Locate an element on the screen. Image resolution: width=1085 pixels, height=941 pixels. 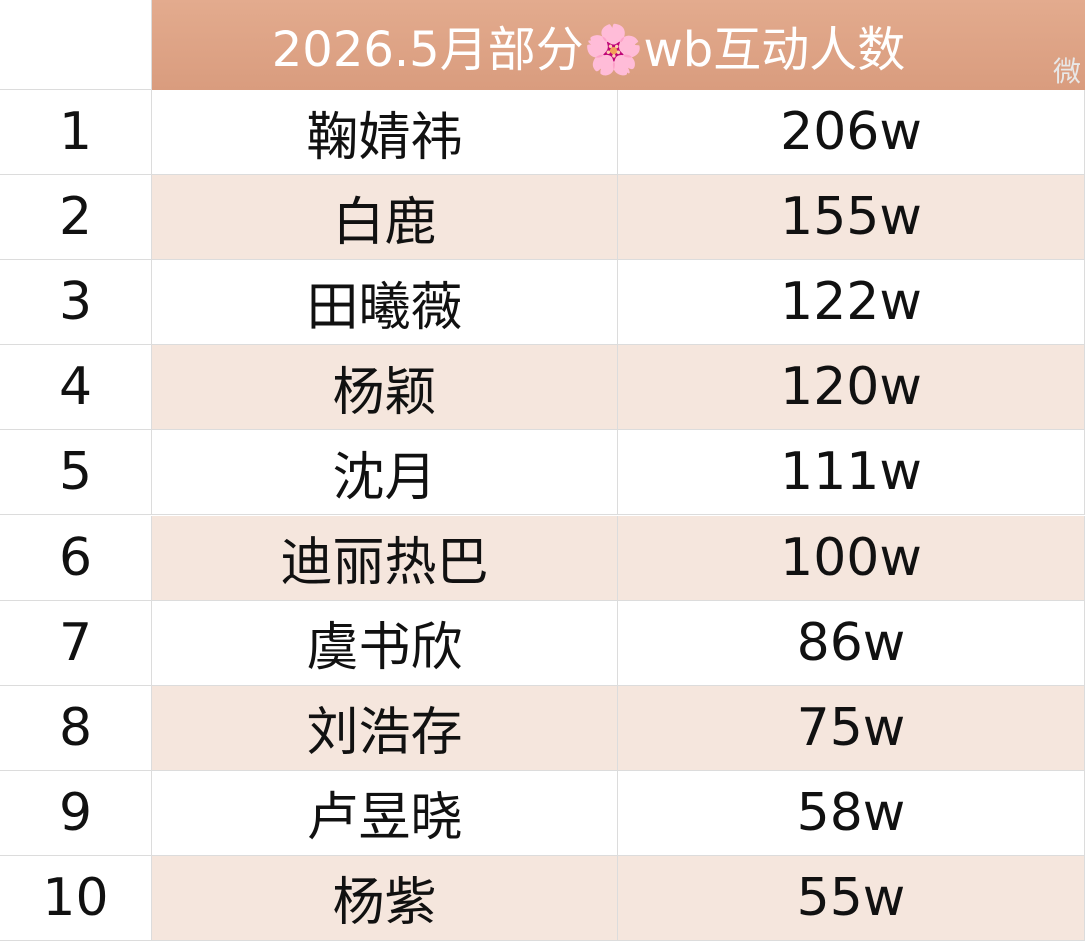
corner-cell is located at coordinates (76, 45).